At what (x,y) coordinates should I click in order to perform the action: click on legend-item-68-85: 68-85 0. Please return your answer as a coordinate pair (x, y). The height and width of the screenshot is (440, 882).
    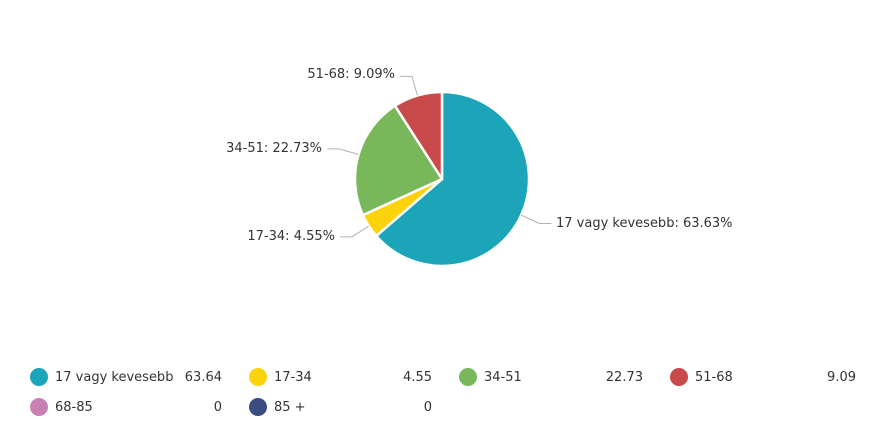
    Looking at the image, I should click on (126, 407).